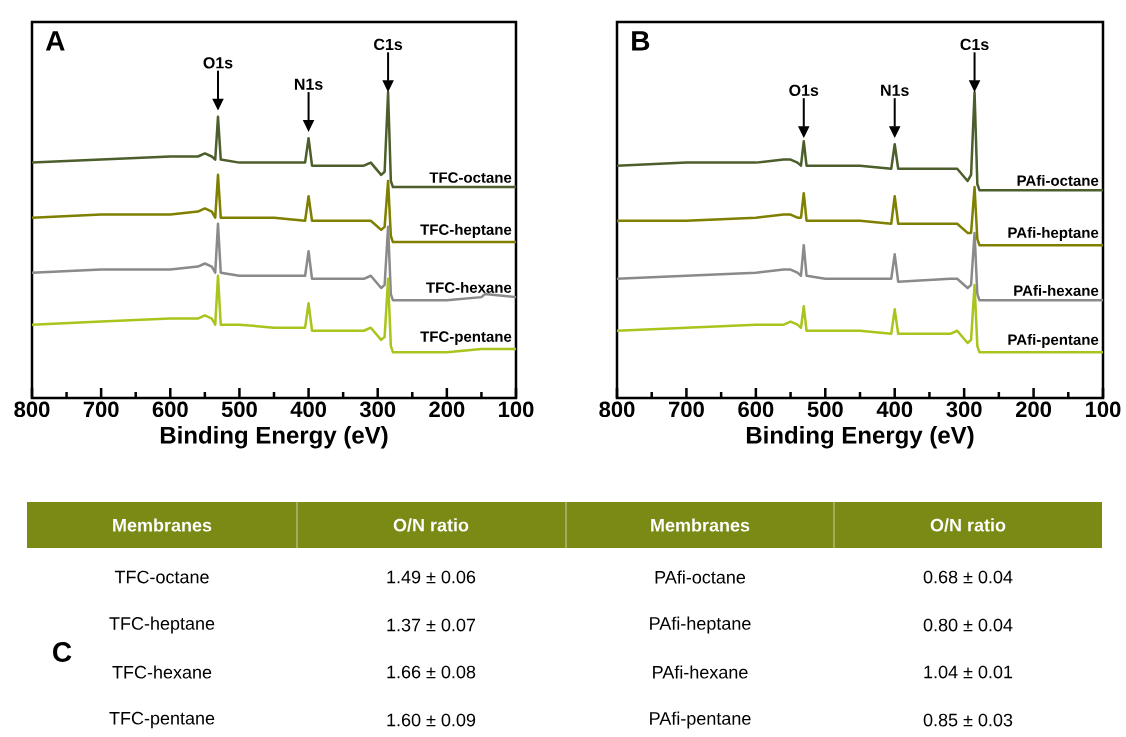  Describe the element at coordinates (162, 720) in the screenshot. I see `text: TFC-pentane` at that location.